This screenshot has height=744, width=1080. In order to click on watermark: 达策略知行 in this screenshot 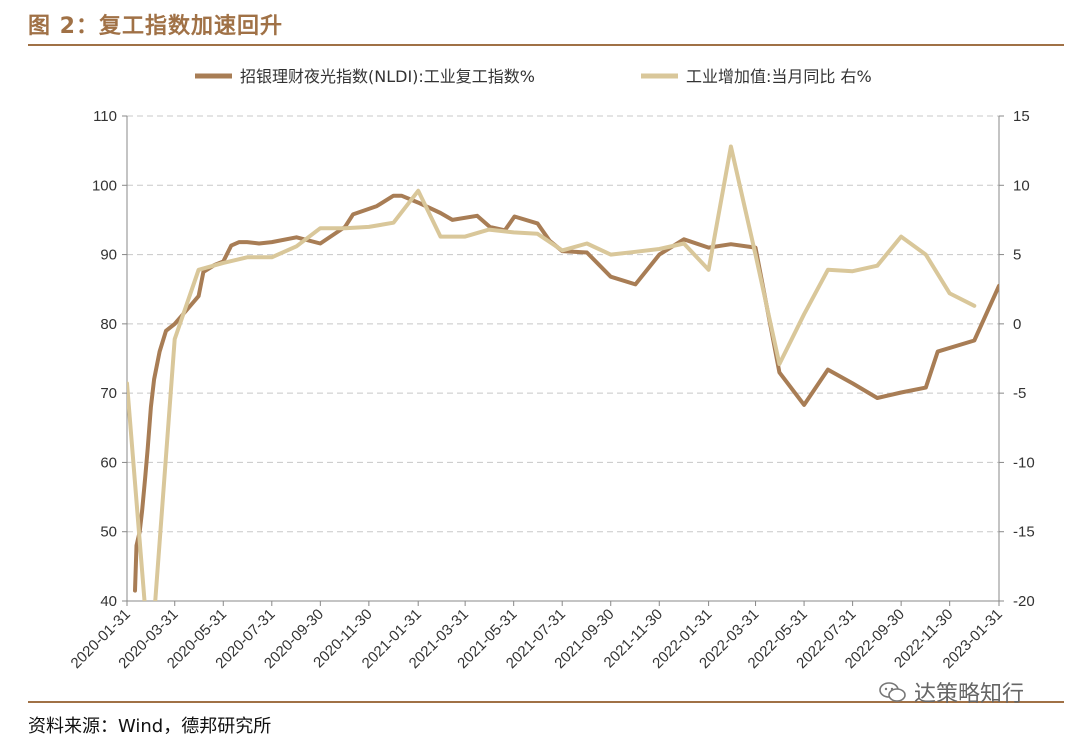, I will do `click(951, 692)`.